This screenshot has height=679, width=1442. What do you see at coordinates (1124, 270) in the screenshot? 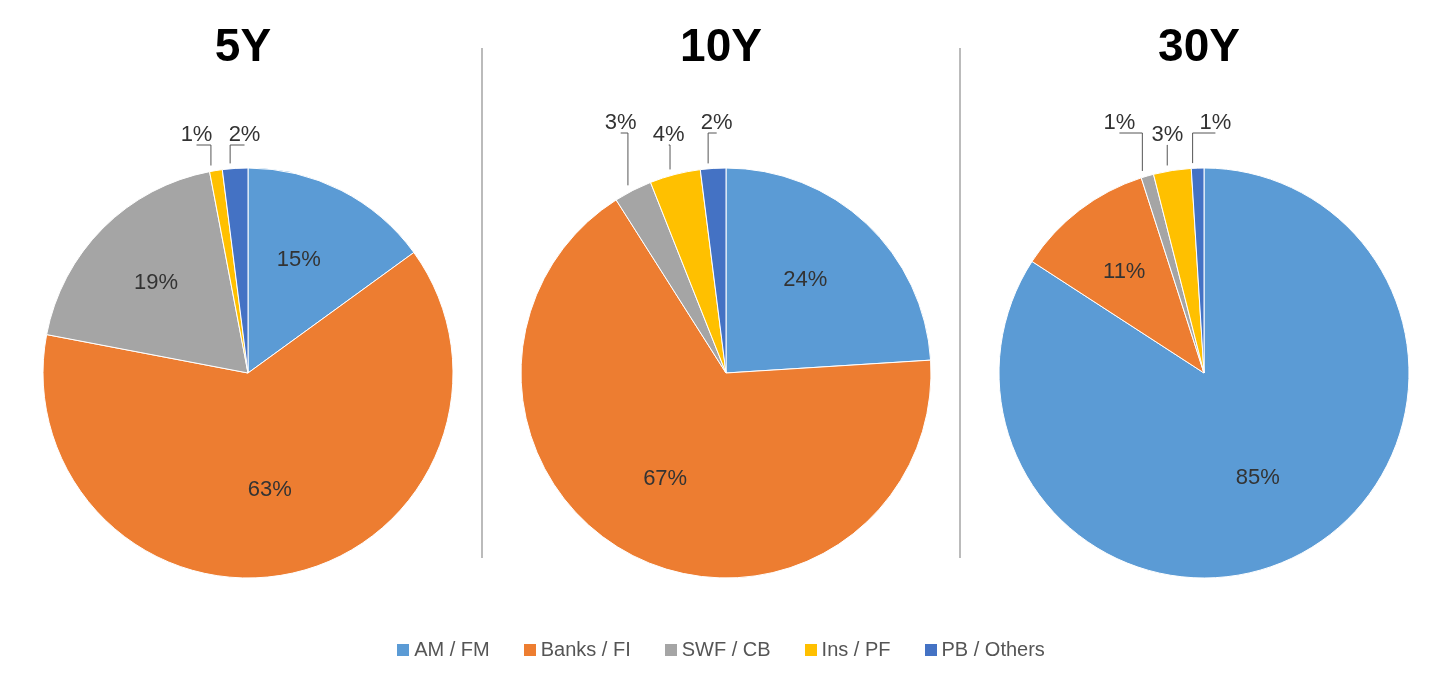
I see `data-label: 11%` at bounding box center [1124, 270].